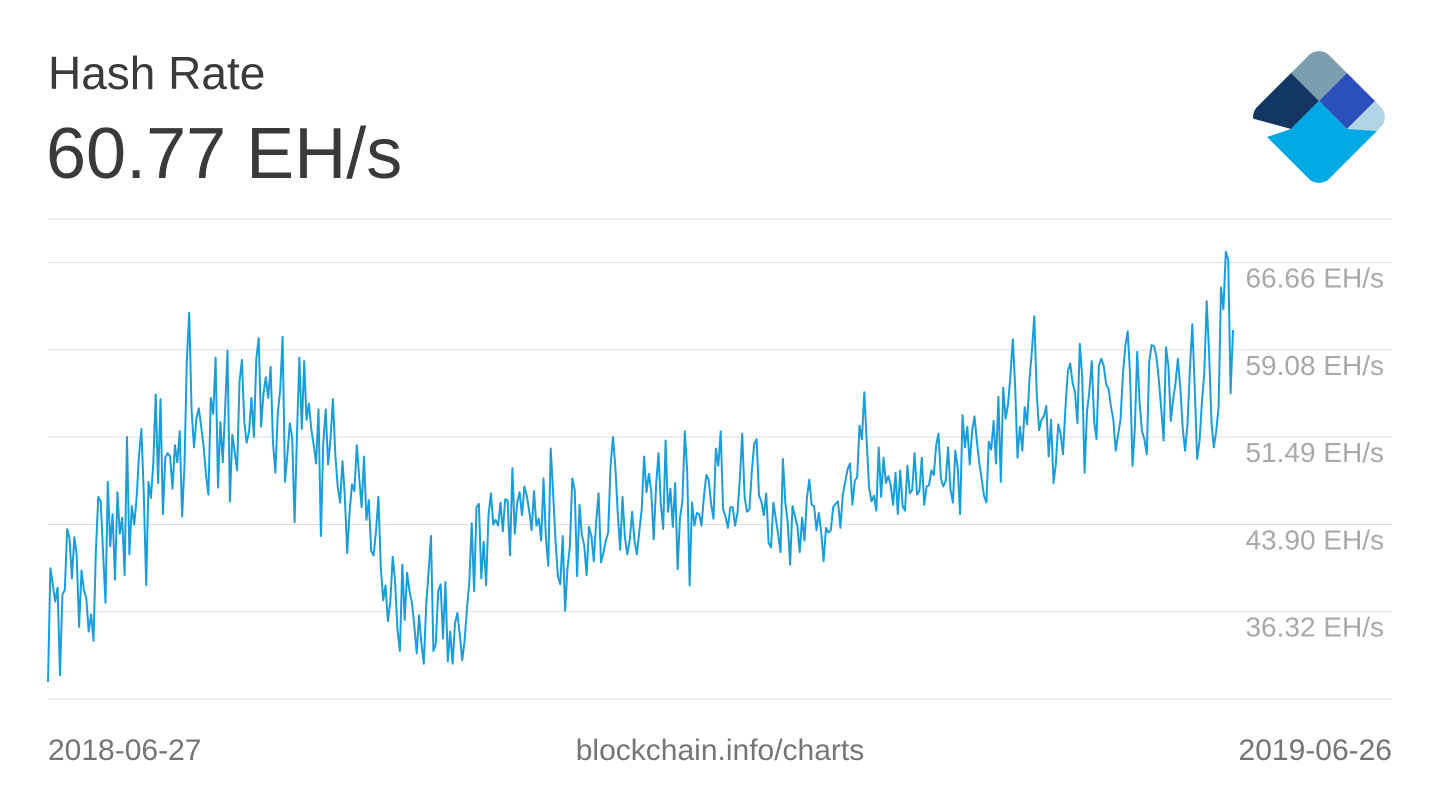 The width and height of the screenshot is (1440, 810). I want to click on y-tick-label: 66.66 EH/s, so click(1314, 278).